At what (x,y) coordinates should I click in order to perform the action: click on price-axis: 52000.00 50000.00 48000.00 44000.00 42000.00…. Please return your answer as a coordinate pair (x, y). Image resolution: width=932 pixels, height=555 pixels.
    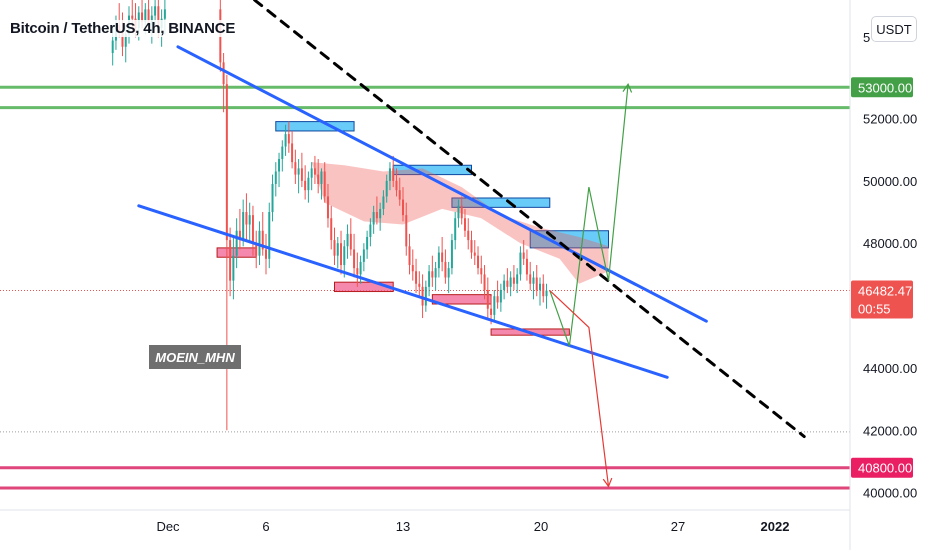
    Looking at the image, I should click on (890, 265).